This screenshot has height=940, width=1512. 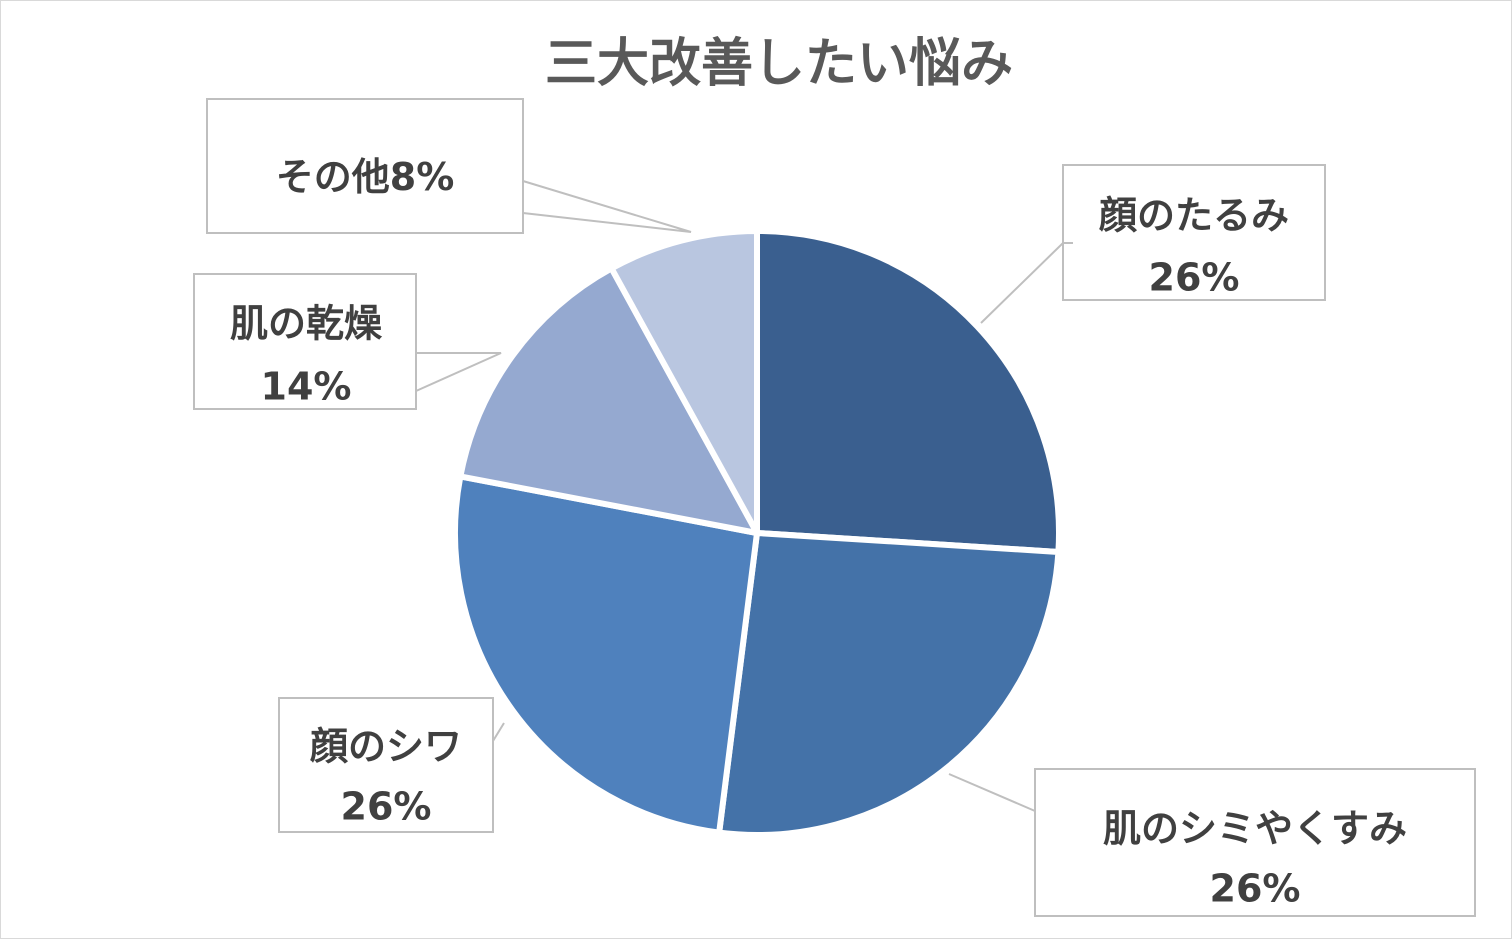 I want to click on data-label: その他8%, so click(x=365, y=177).